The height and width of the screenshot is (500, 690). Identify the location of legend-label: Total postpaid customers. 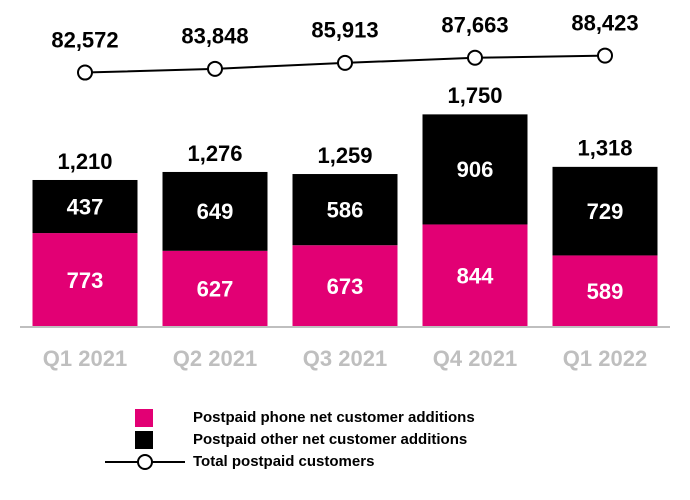
(283, 461).